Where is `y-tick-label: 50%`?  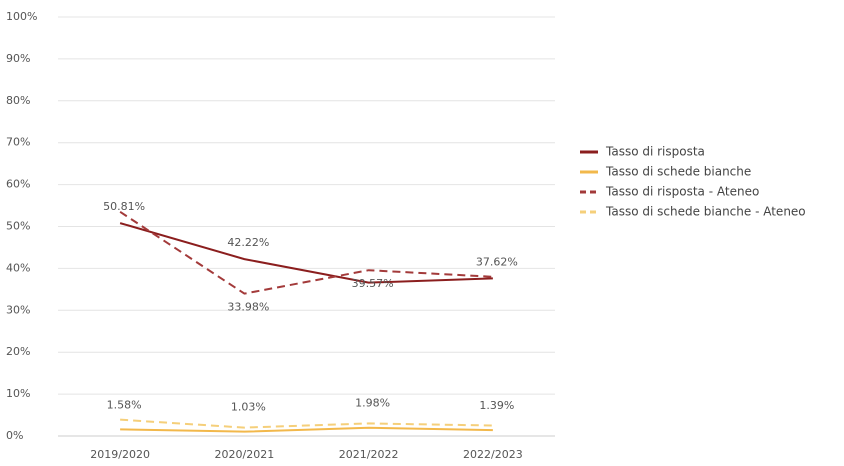 y-tick-label: 50% is located at coordinates (18, 226).